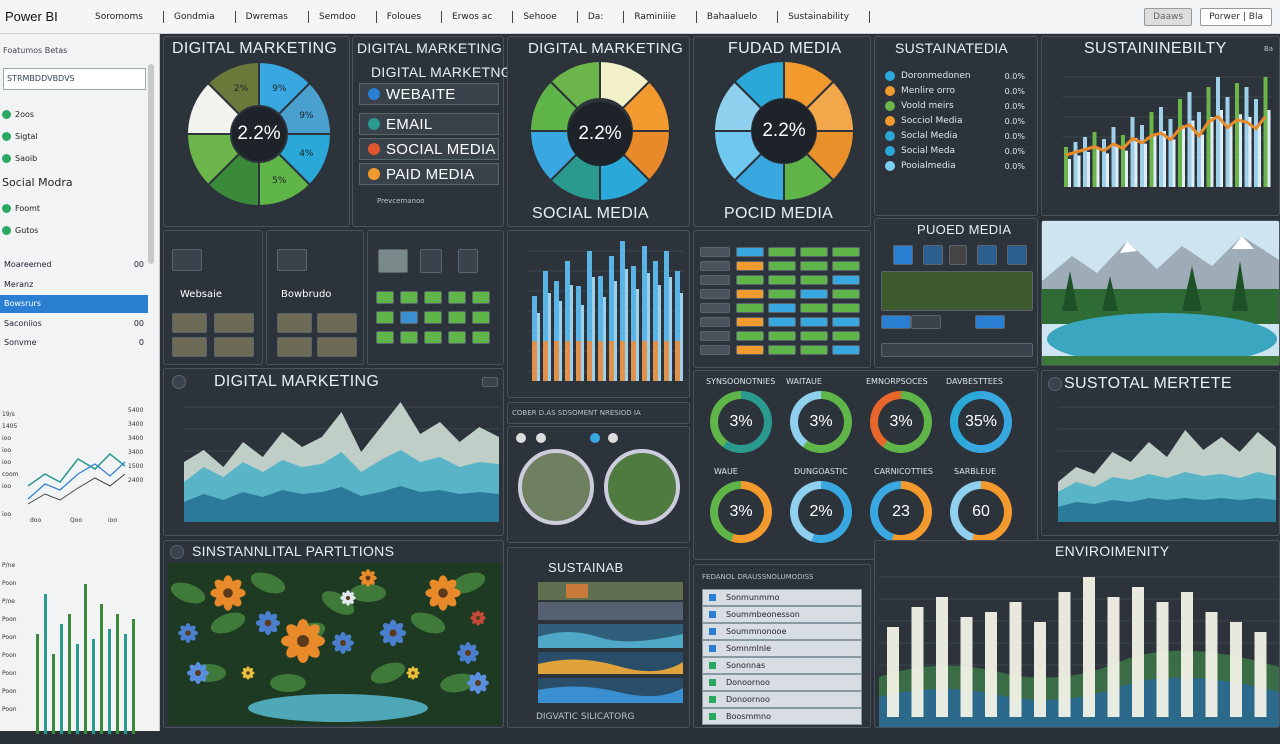  Describe the element at coordinates (21, 208) in the screenshot. I see `field-item: Foomt` at that location.